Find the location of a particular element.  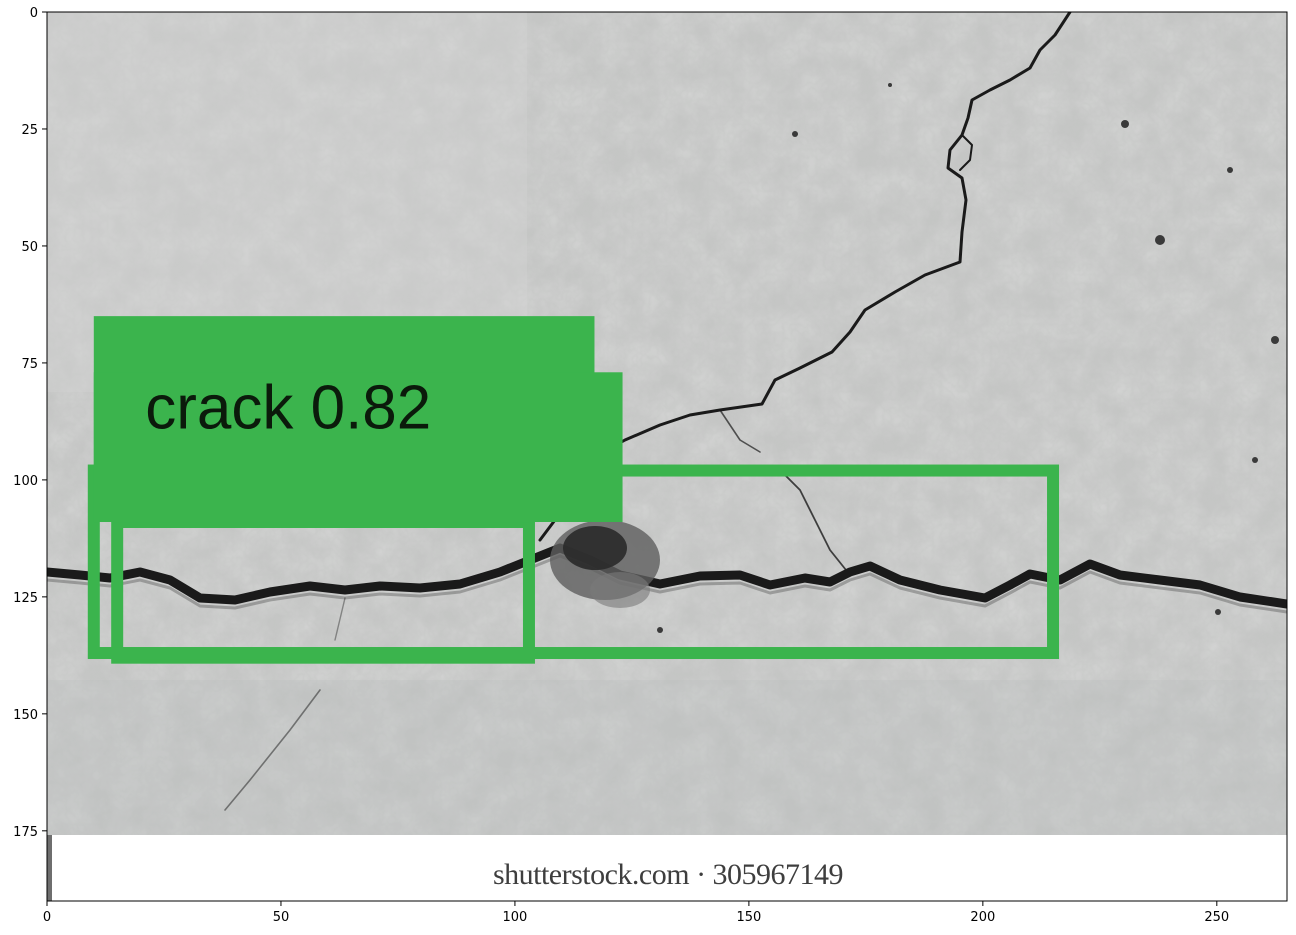

y-tick-label: 75 is located at coordinates (29, 364).